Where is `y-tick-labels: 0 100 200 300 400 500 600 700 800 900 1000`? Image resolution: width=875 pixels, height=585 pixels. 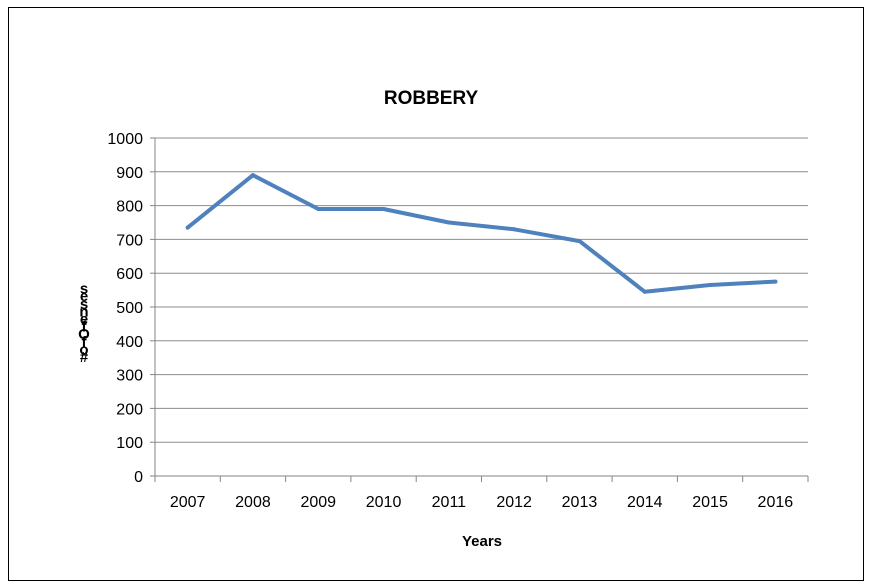
y-tick-labels: 0 100 200 300 400 500 600 700 800 900 1000 is located at coordinates (125, 308).